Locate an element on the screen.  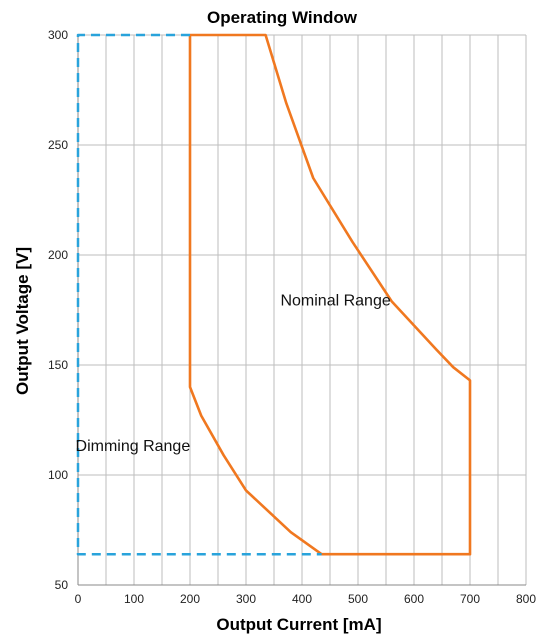
y-tick-label: 50 is located at coordinates (62, 585).